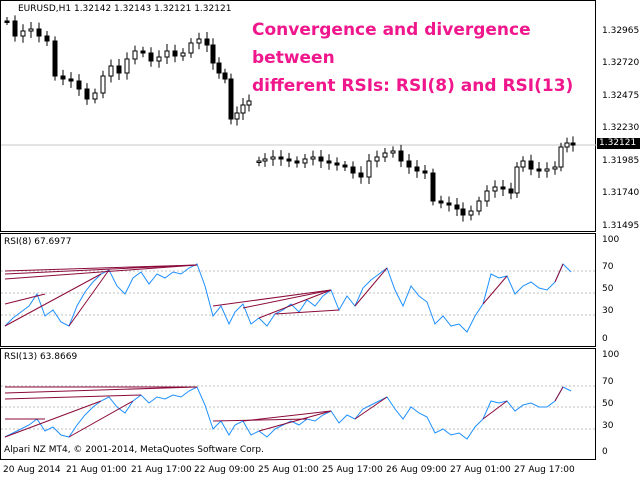 Image resolution: width=640 pixels, height=480 pixels. I want to click on rsi13-level: 100, so click(611, 355).